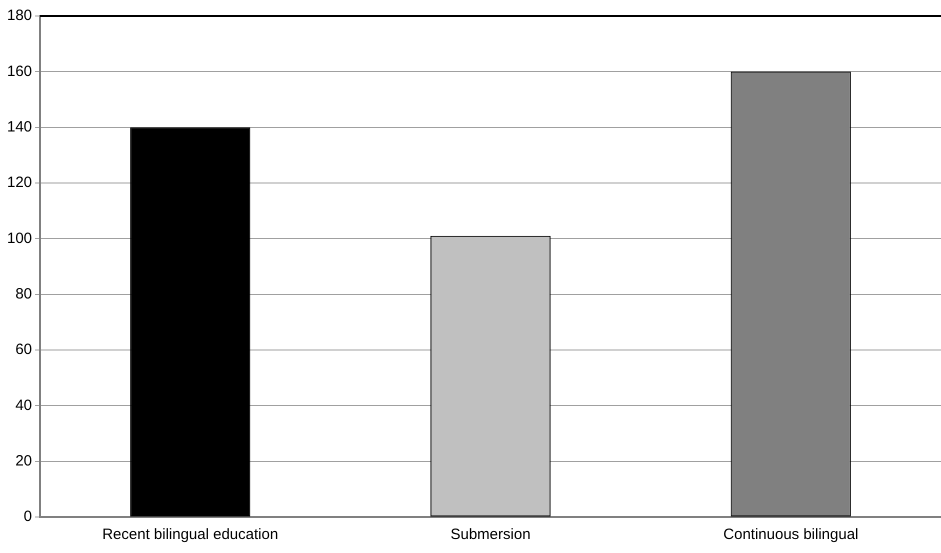 The width and height of the screenshot is (941, 553). What do you see at coordinates (490, 535) in the screenshot?
I see `x-tick-label: Submersion` at bounding box center [490, 535].